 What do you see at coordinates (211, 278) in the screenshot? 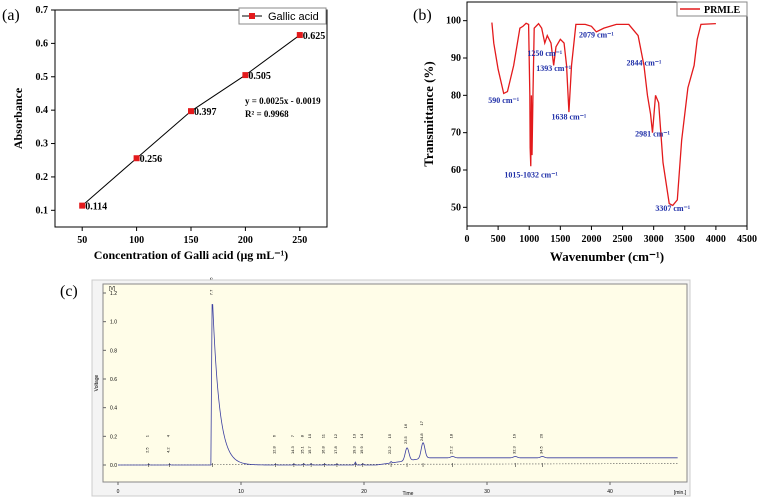
I see `peak-number-label: 5` at bounding box center [211, 278].